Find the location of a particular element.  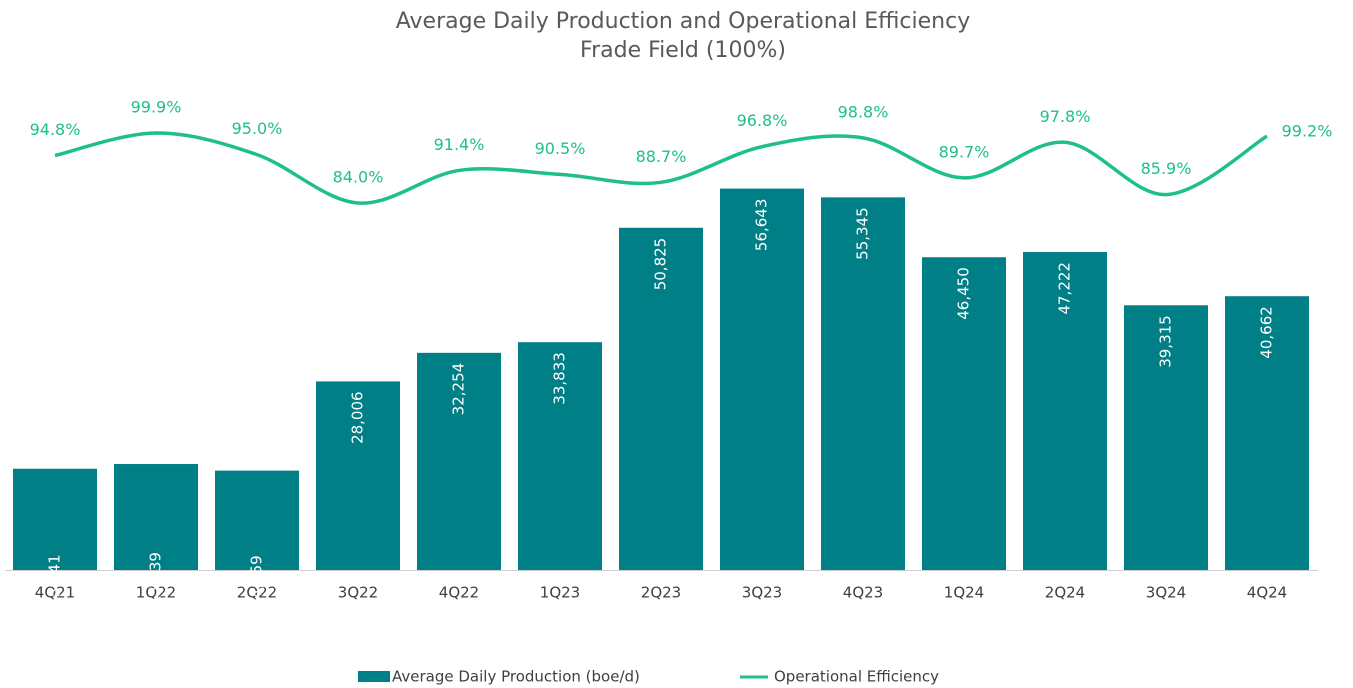

line-label: 85.9% is located at coordinates (1166, 168).